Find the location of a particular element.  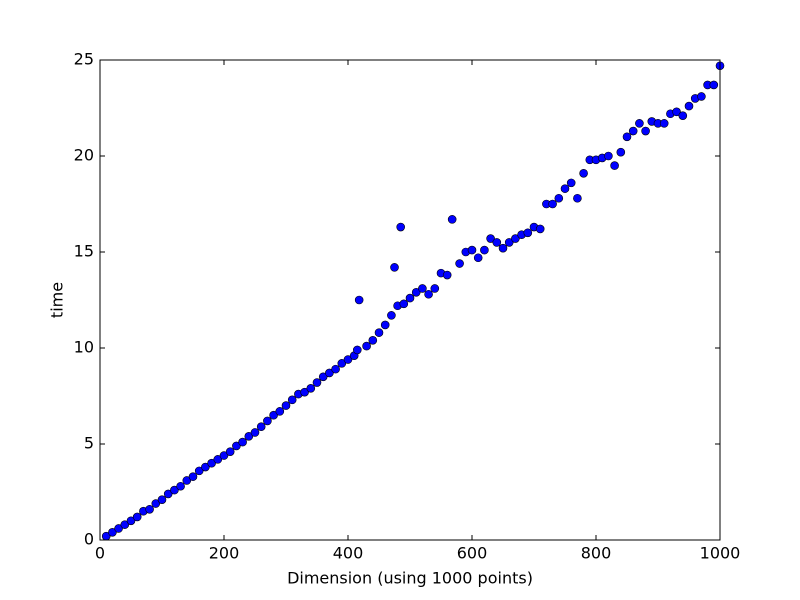

y-tick-label: 20 is located at coordinates (84, 155).